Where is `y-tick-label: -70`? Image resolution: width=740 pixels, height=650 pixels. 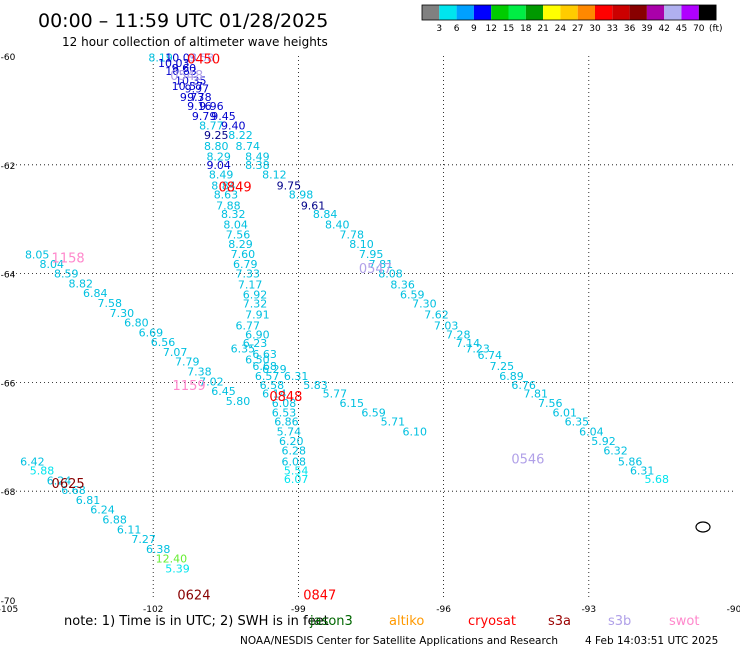
y-tick-label: -70 is located at coordinates (8, 602).